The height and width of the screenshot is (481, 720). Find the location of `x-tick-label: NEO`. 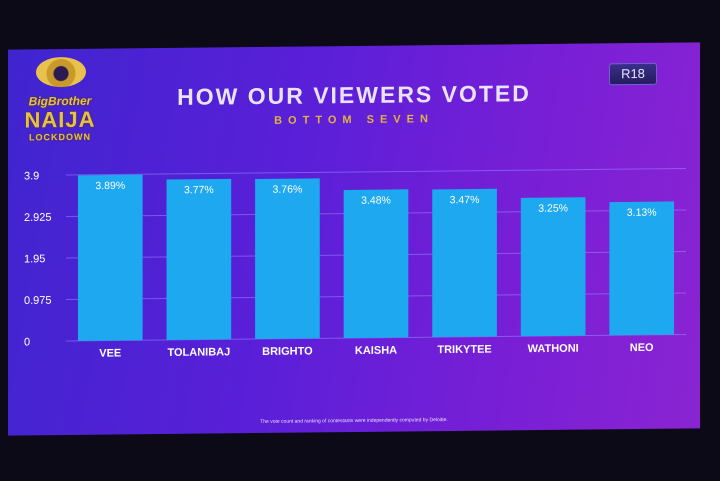

x-tick-label: NEO is located at coordinates (642, 348).